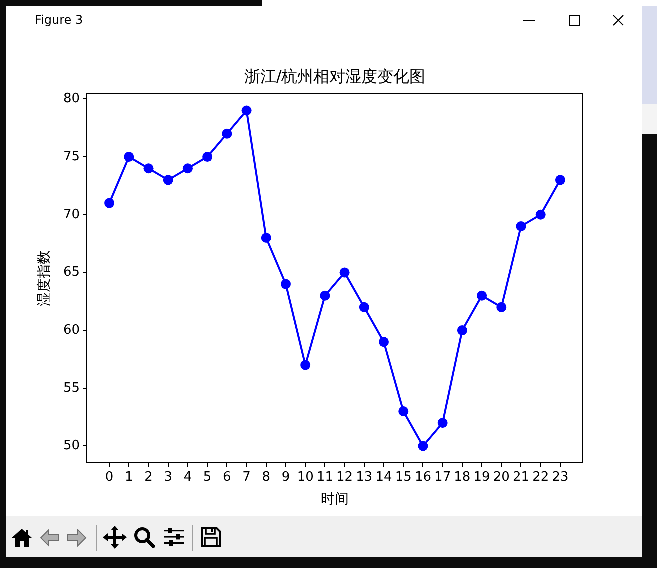 This screenshot has width=657, height=568. I want to click on x-tick-label: 14, so click(384, 478).